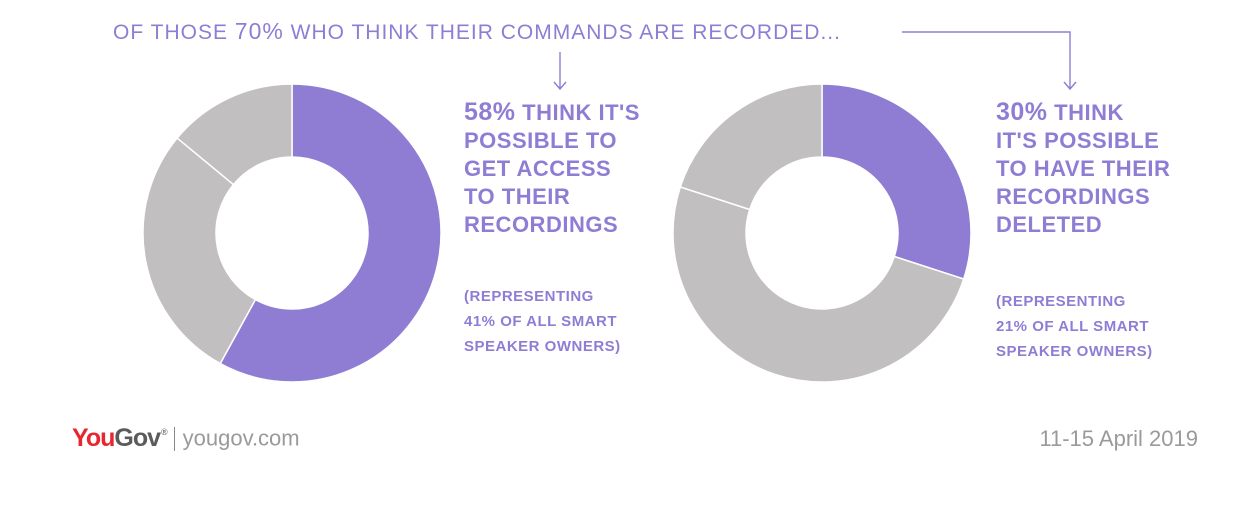 The height and width of the screenshot is (506, 1238). What do you see at coordinates (577, 112) in the screenshot?
I see `statement-text: THINK IT'S` at bounding box center [577, 112].